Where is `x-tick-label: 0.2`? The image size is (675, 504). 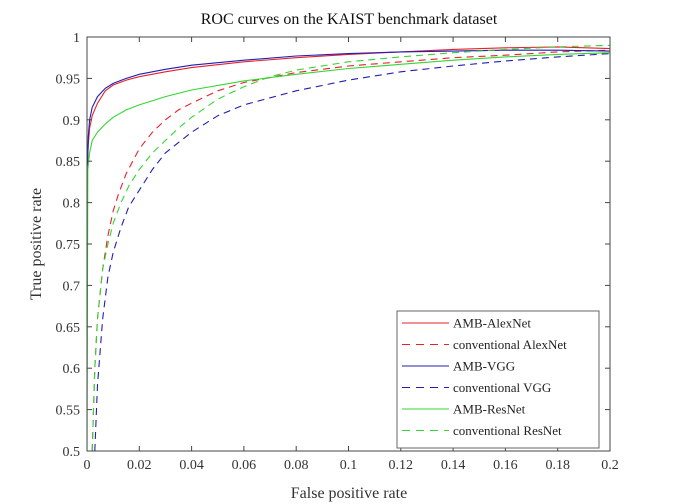
x-tick-label: 0.2 is located at coordinates (610, 465).